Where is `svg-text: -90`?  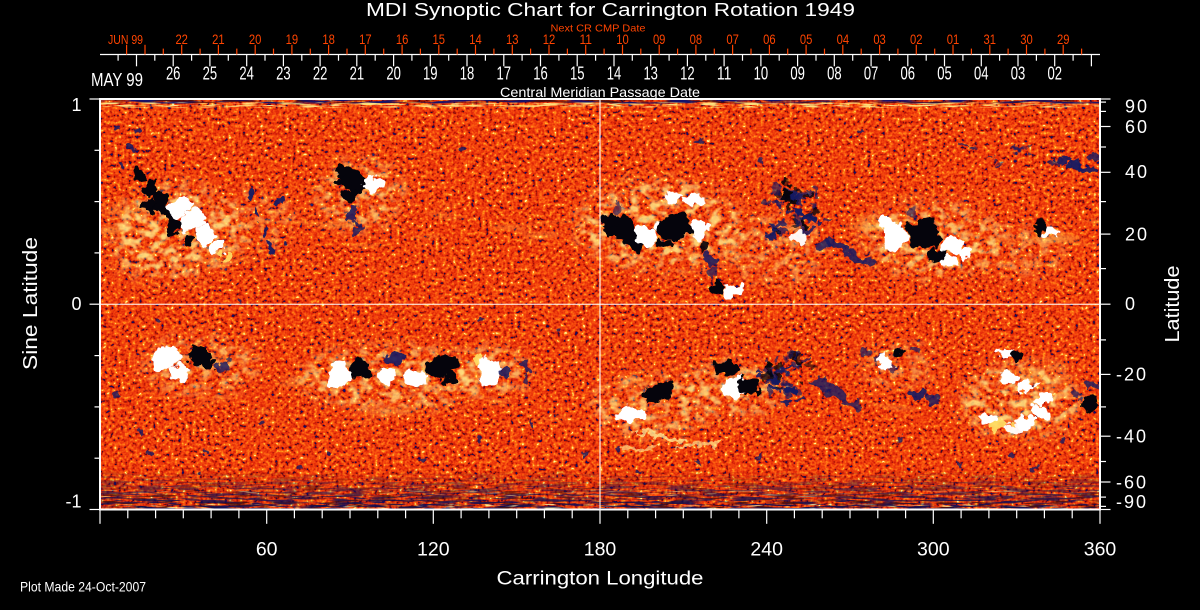 svg-text: -90 is located at coordinates (1132, 502).